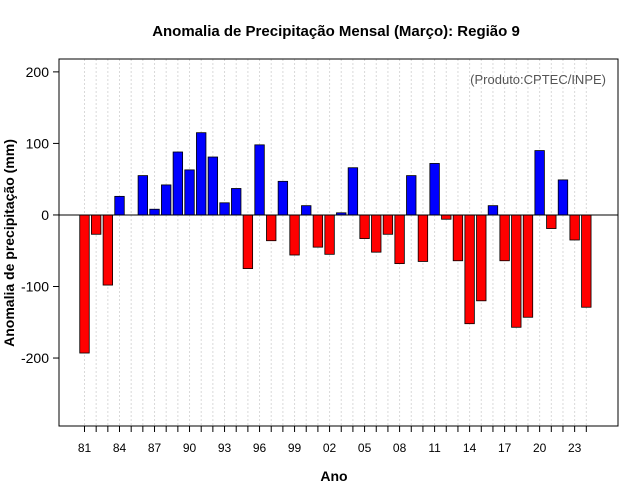 This screenshot has height=500, width=640. What do you see at coordinates (563, 197) in the screenshot?
I see `bar-2022` at bounding box center [563, 197].